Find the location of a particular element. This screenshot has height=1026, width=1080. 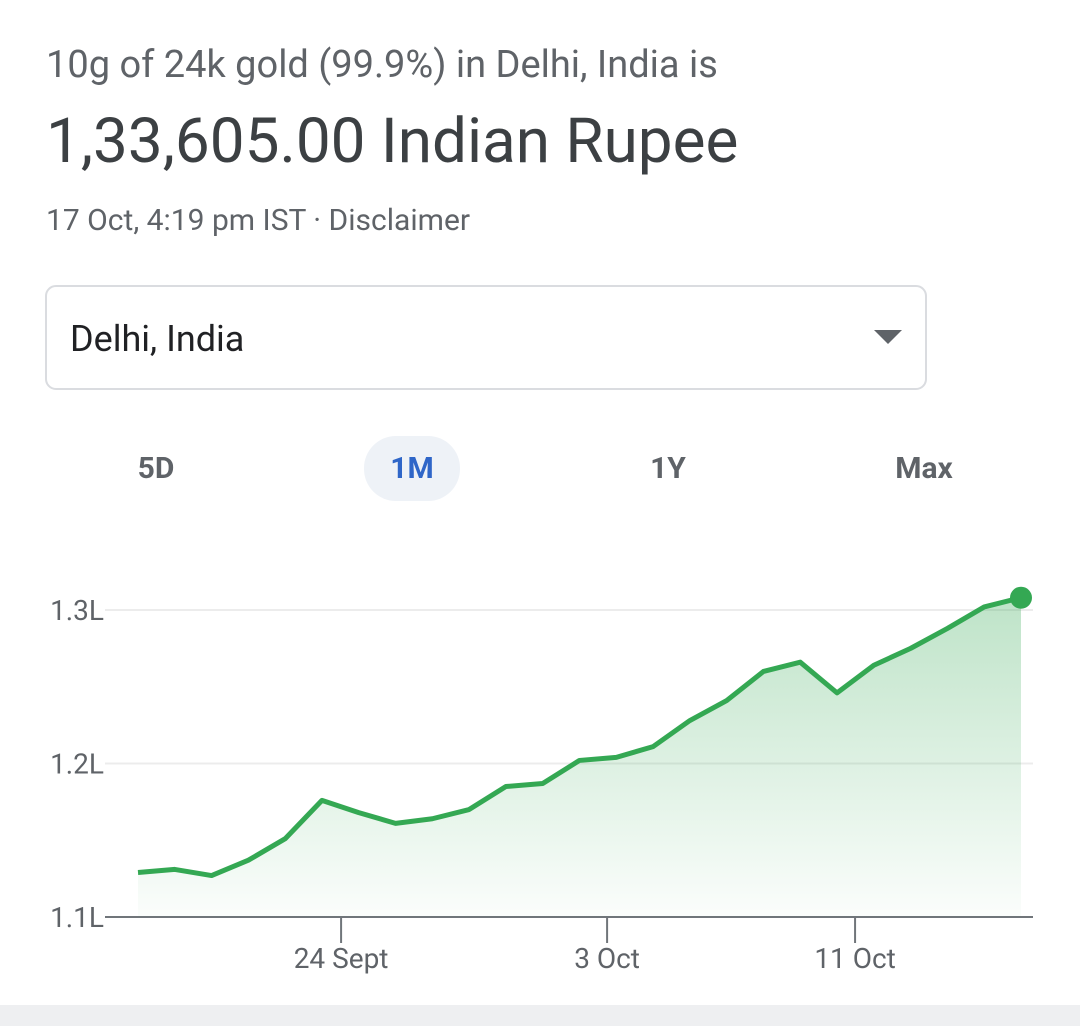

y-tick-label: 1.3L is located at coordinates (77, 610).